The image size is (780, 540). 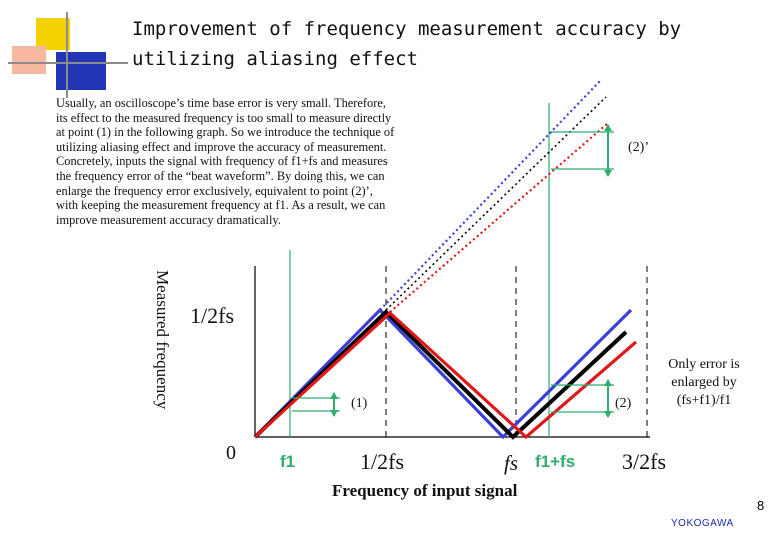 What do you see at coordinates (498, 218) in the screenshot?
I see `red-extension` at bounding box center [498, 218].